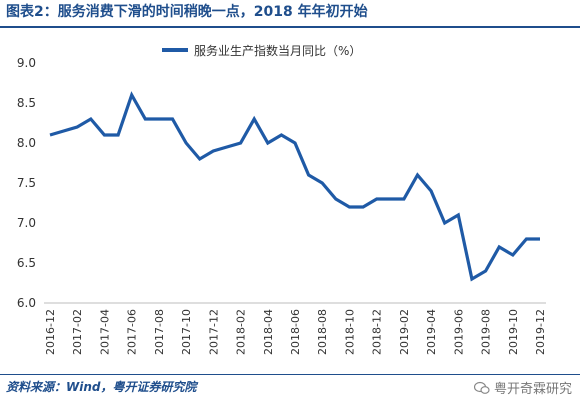  I want to click on y-tick-label: 7.5, so click(26, 183).